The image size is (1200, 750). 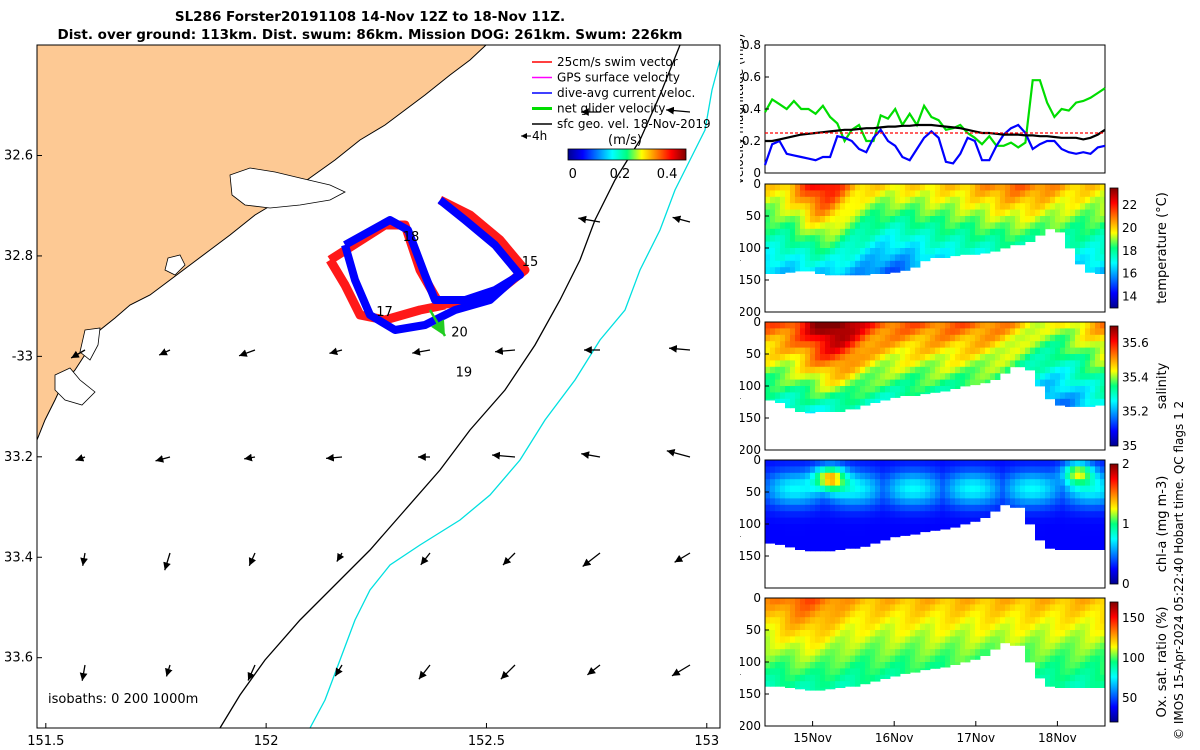 What do you see at coordinates (894, 738) in the screenshot?
I see `time-xtick-label: 16Nov` at bounding box center [894, 738].